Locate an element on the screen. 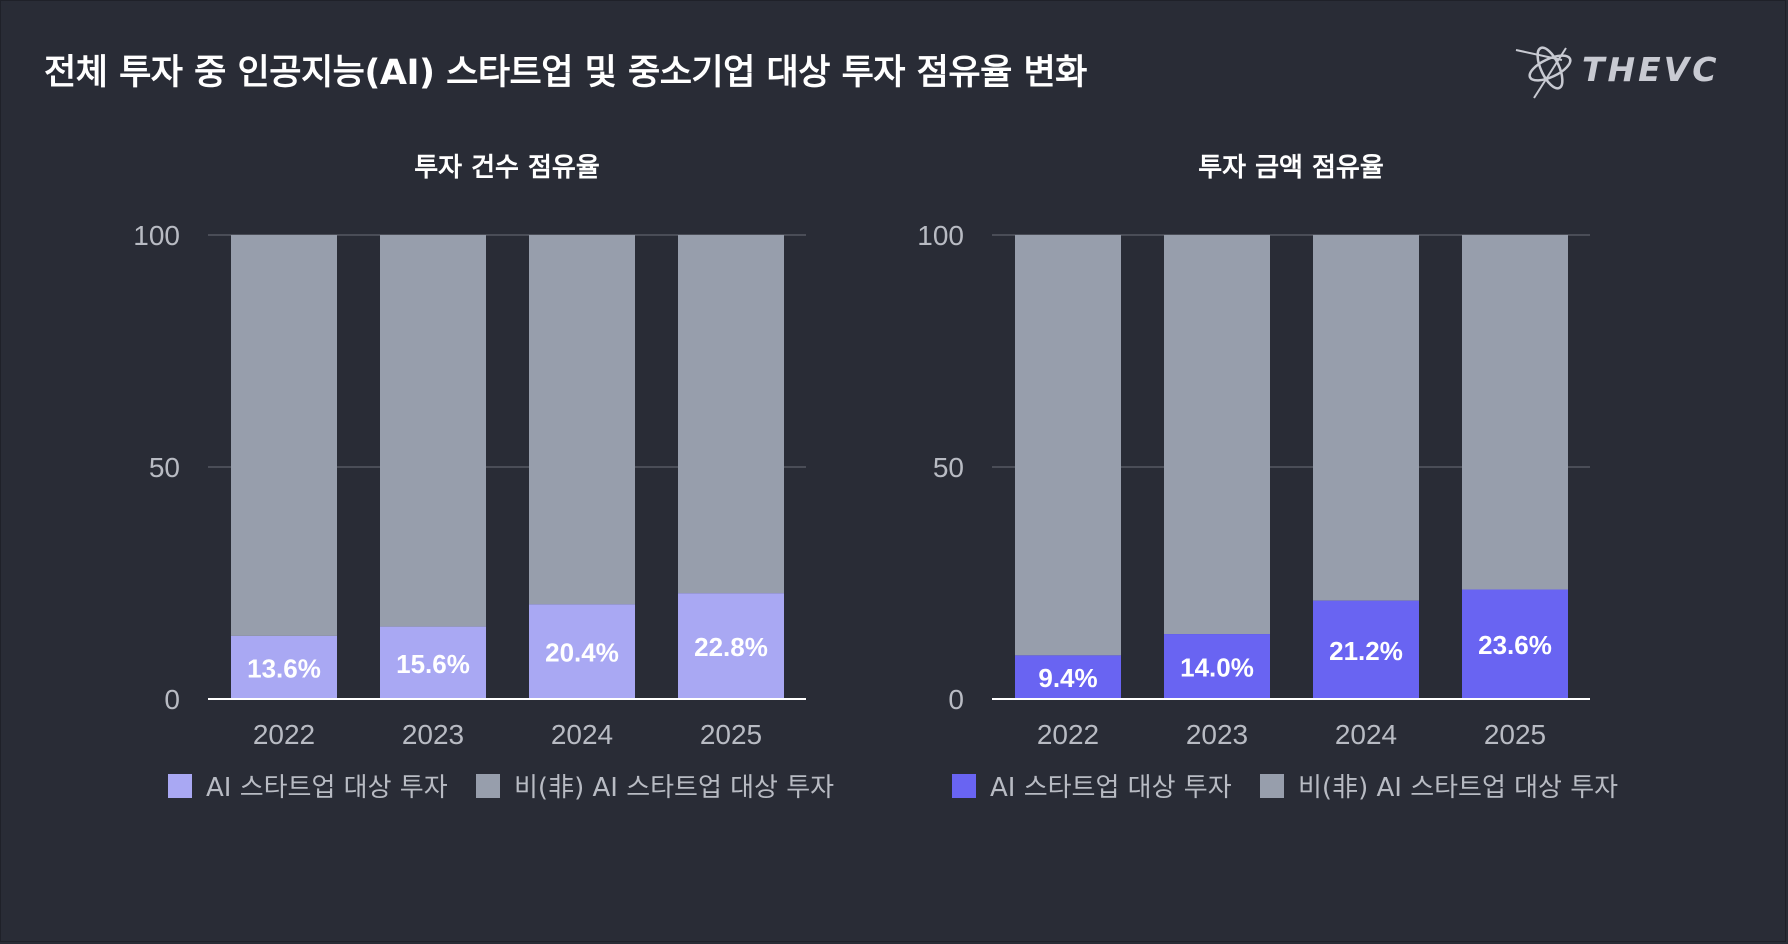 The height and width of the screenshot is (944, 1788). data-label-ai: 21.2% is located at coordinates (1366, 651).